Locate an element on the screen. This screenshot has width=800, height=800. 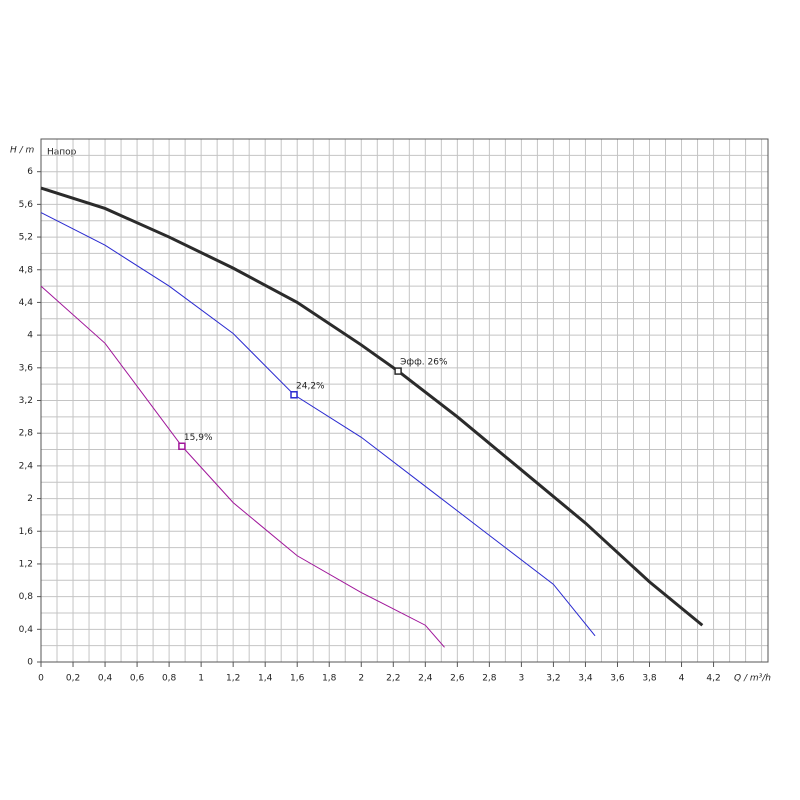
y-tick-label: 4 is located at coordinates (30, 336).